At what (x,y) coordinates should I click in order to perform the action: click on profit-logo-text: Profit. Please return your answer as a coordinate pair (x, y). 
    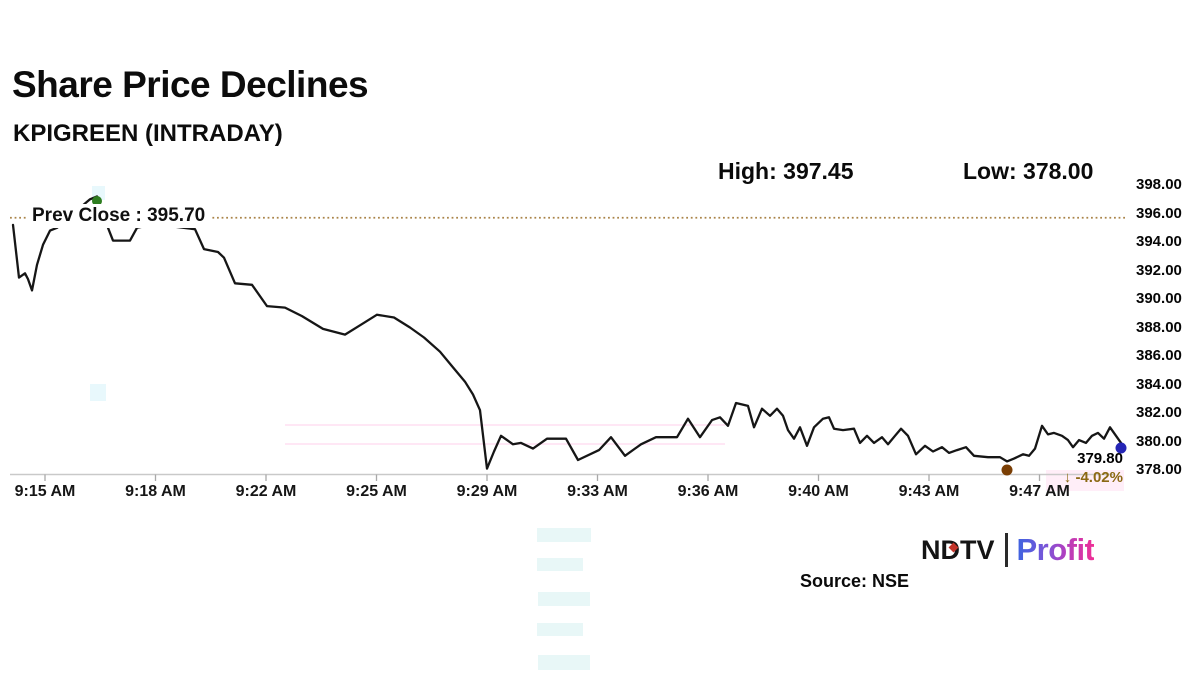
    Looking at the image, I should click on (1055, 549).